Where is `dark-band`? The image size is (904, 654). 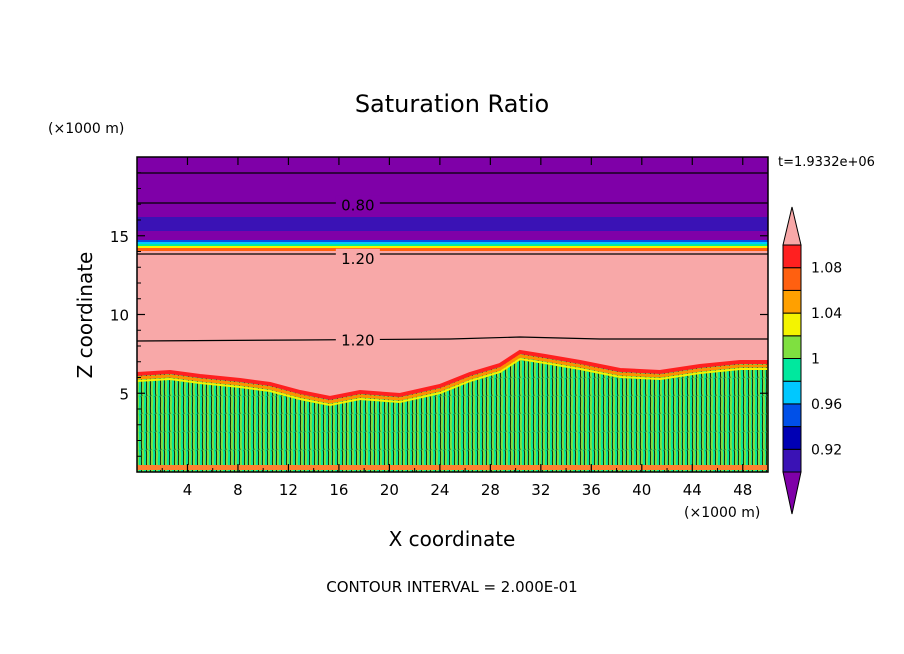
dark-band is located at coordinates (452, 224).